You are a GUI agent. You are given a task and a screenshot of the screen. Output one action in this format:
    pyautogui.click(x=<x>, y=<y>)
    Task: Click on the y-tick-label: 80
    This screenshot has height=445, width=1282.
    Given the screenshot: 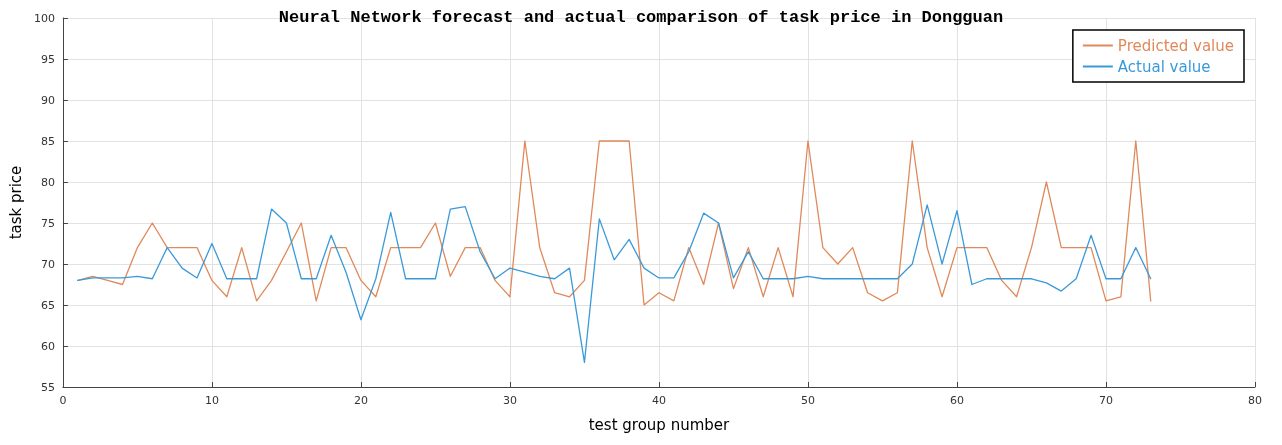 What is the action you would take?
    pyautogui.click(x=47, y=182)
    